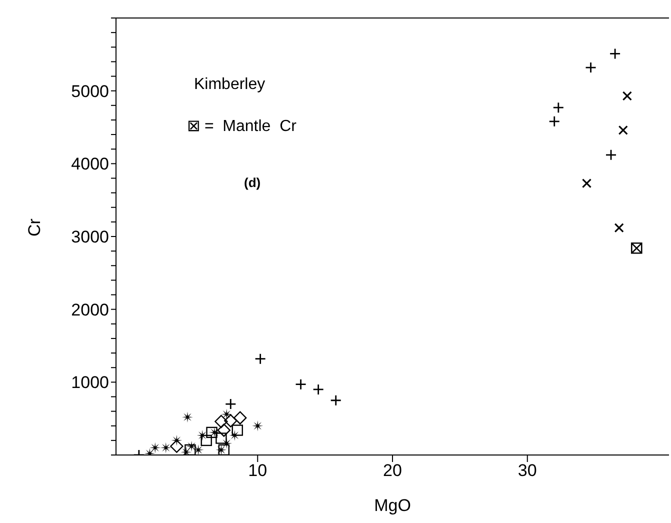 The width and height of the screenshot is (671, 523). Describe the element at coordinates (392, 505) in the screenshot. I see `x-axis-title: MgO` at that location.